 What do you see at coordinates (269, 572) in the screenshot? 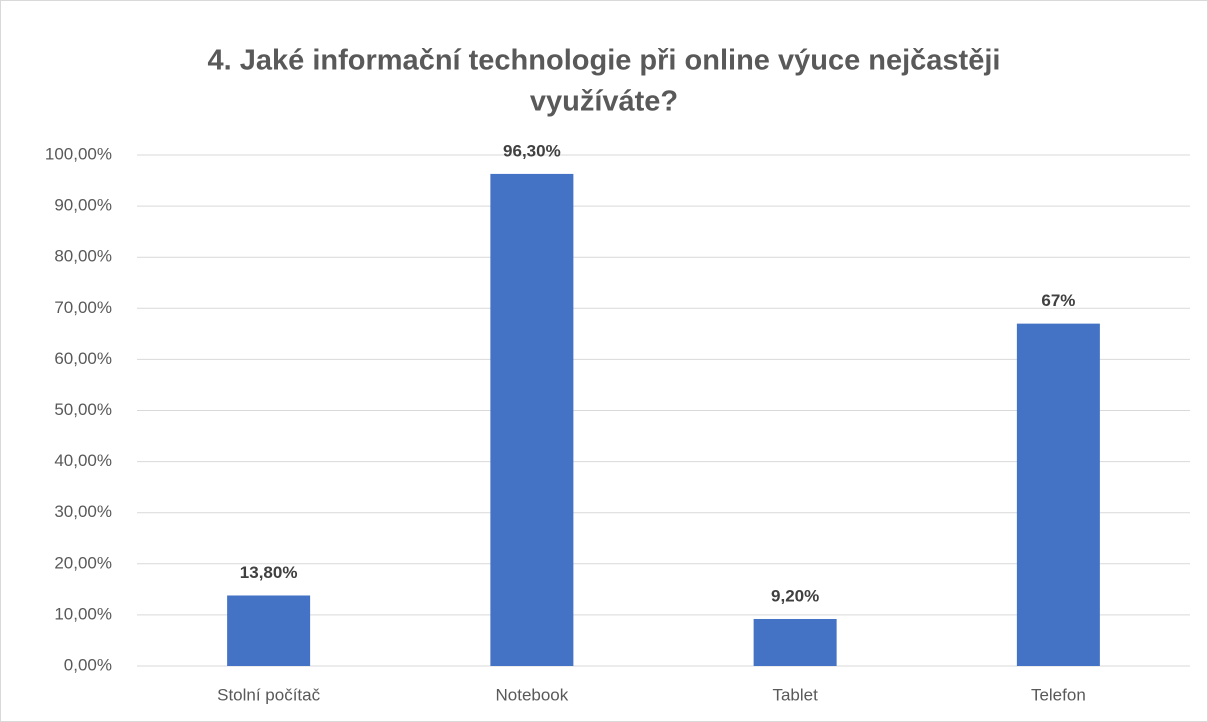
I see `data-label: 13,80%` at bounding box center [269, 572].